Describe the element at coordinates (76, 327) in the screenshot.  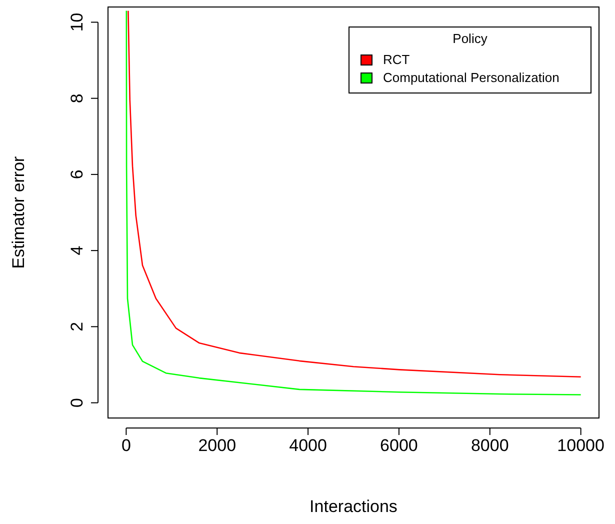
I see `y-tick-label: 2` at that location.